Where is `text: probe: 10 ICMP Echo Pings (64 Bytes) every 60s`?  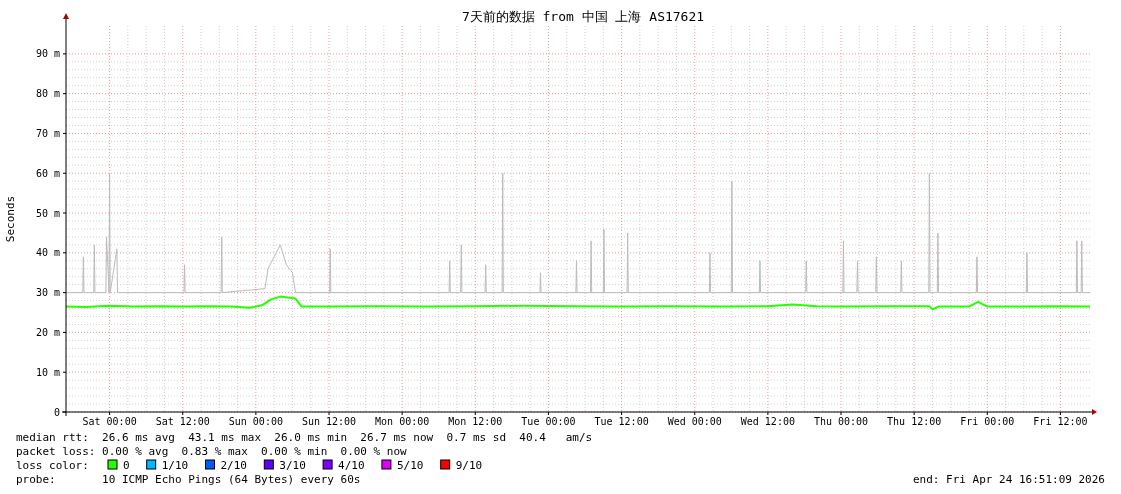
text: probe: 10 ICMP Echo Pings (64 Bytes) every 60s is located at coordinates (188, 479).